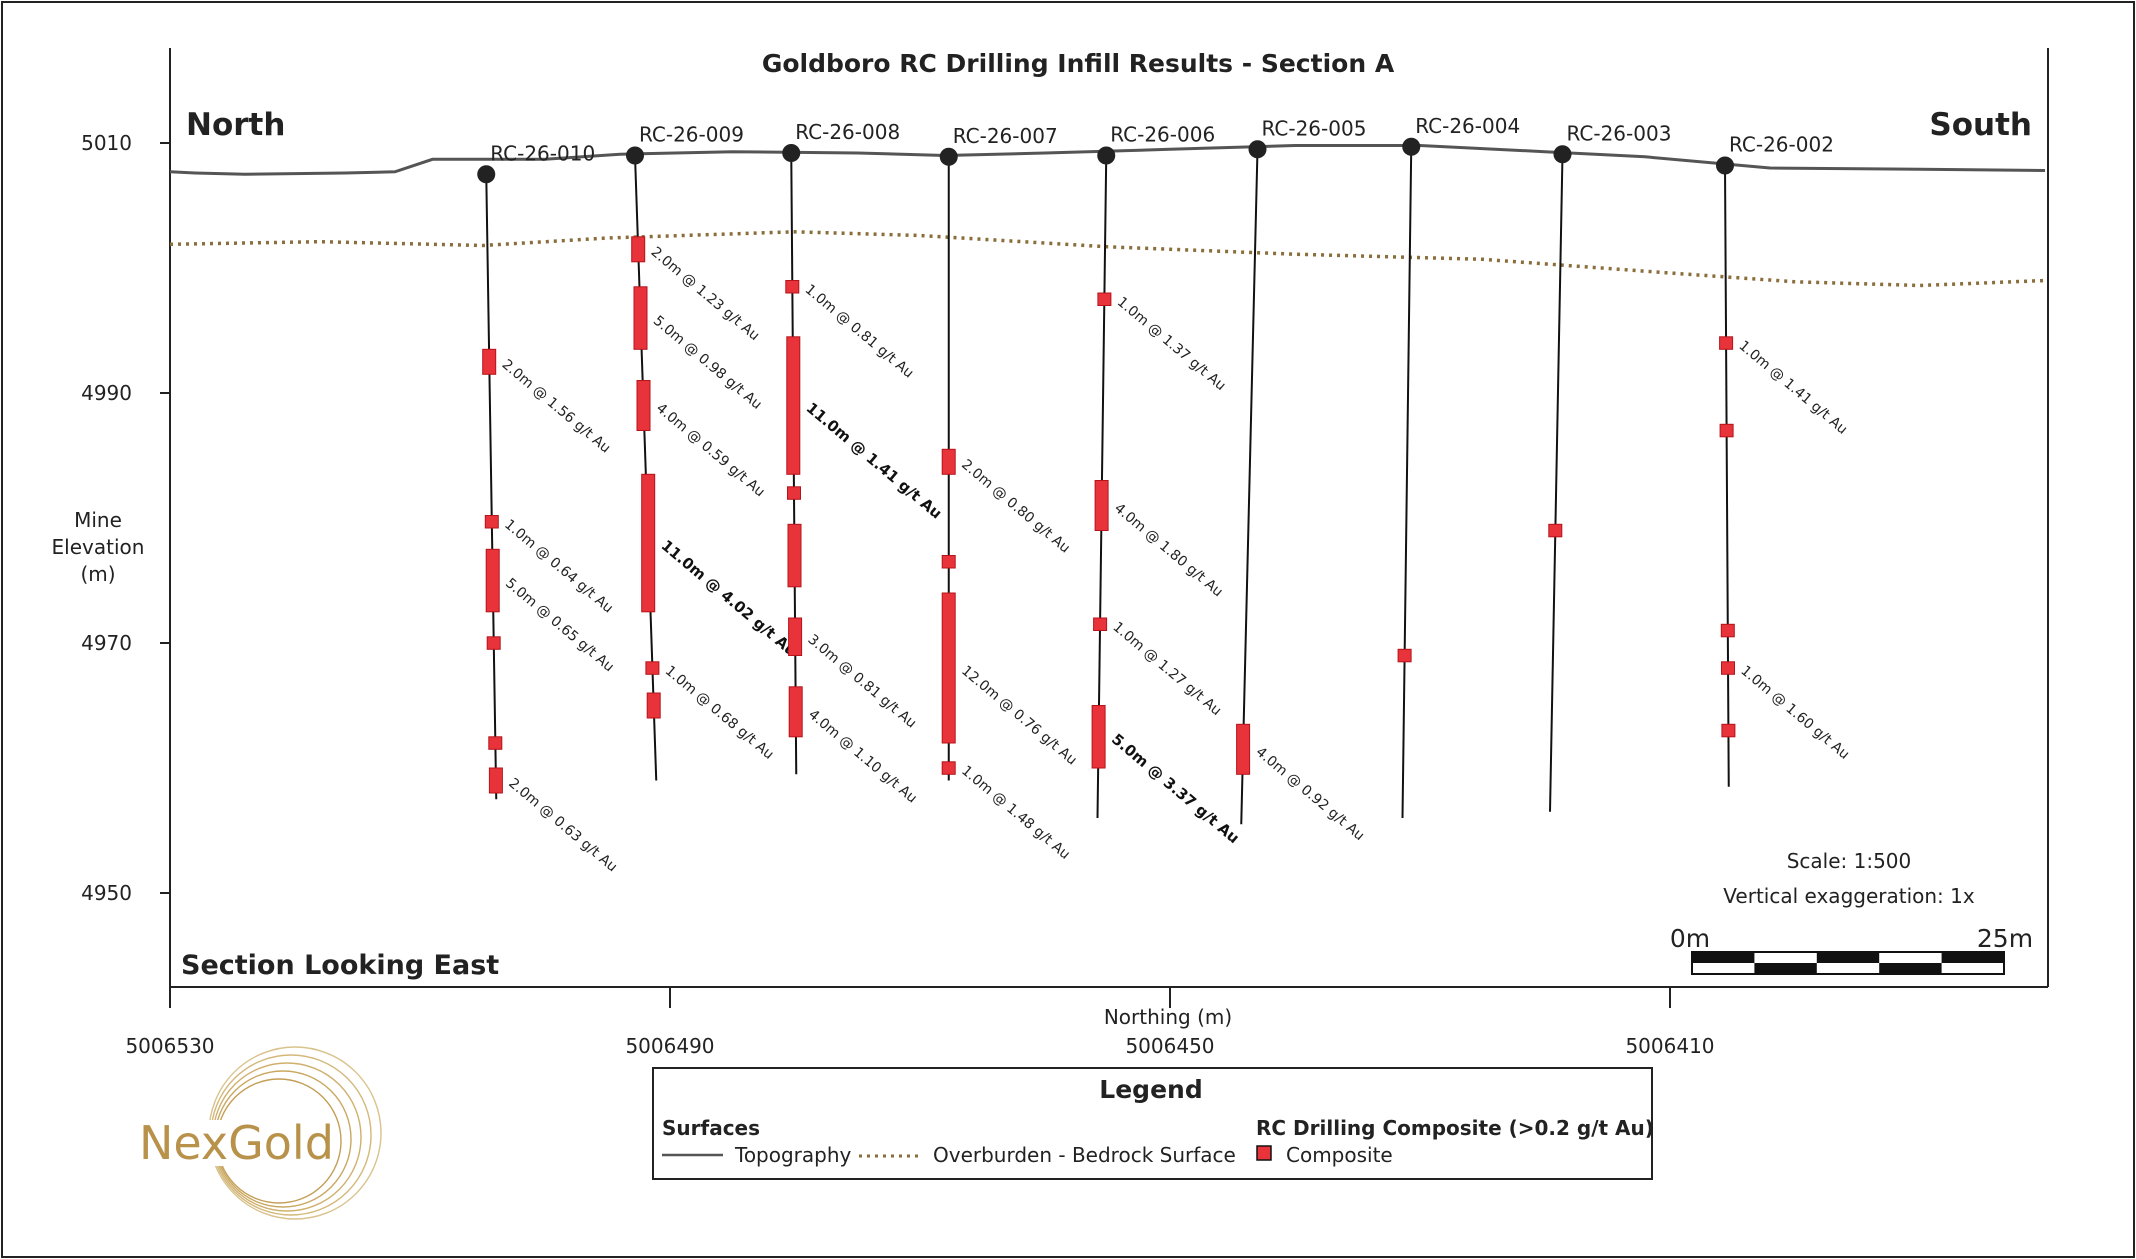 The height and width of the screenshot is (1259, 2136). I want to click on assay-label: 2.0m @ 1.56 g/t Au, so click(556, 407).